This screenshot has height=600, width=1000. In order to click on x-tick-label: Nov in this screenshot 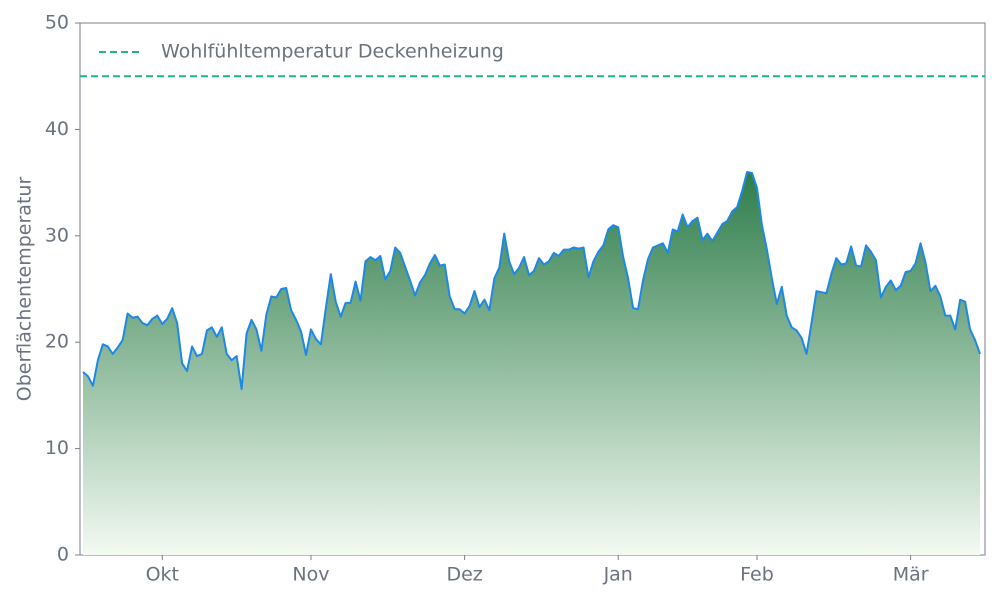, I will do `click(310, 575)`.